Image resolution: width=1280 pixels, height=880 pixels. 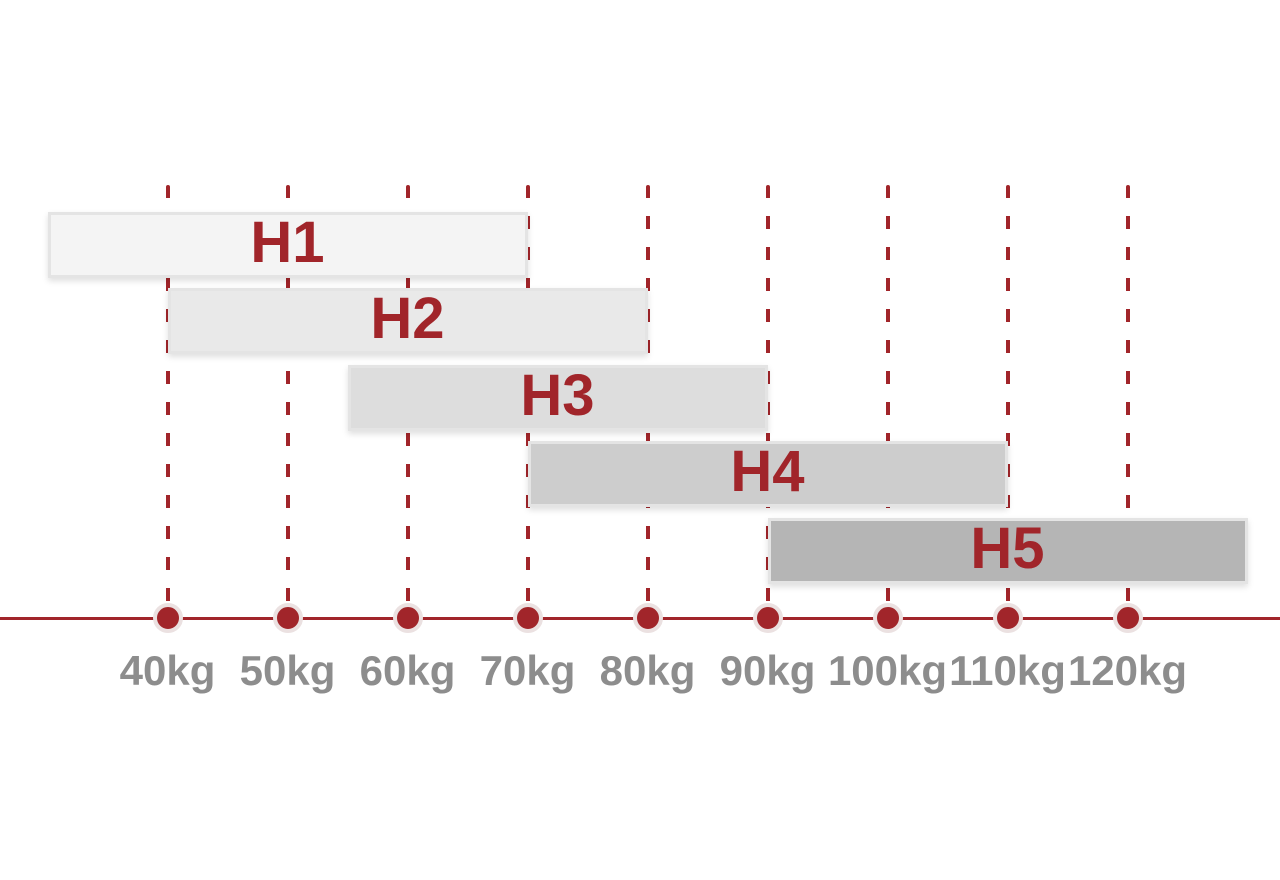 What do you see at coordinates (287, 618) in the screenshot?
I see `axis-dot-50kg` at bounding box center [287, 618].